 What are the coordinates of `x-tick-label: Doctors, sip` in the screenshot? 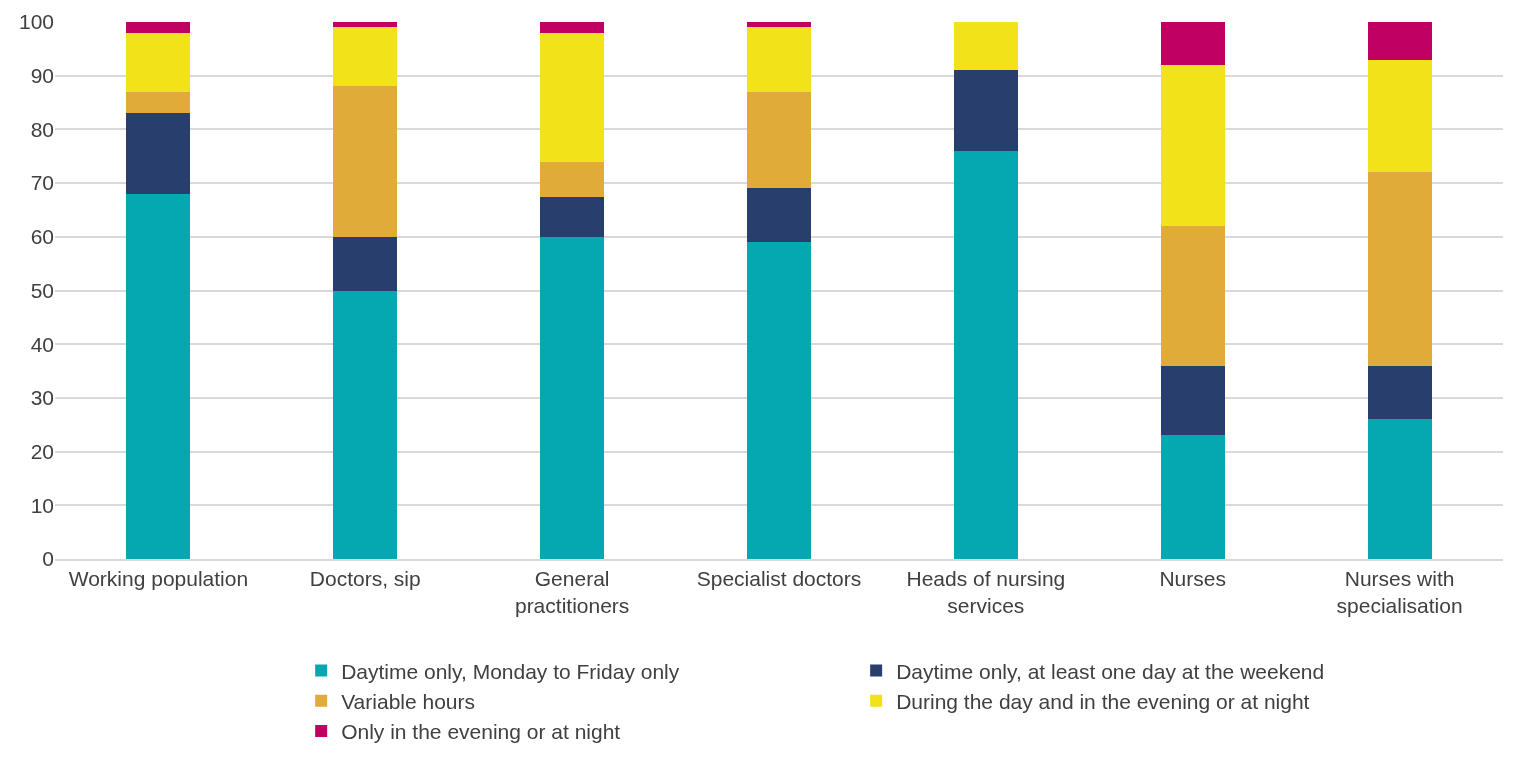 It's located at (365, 578).